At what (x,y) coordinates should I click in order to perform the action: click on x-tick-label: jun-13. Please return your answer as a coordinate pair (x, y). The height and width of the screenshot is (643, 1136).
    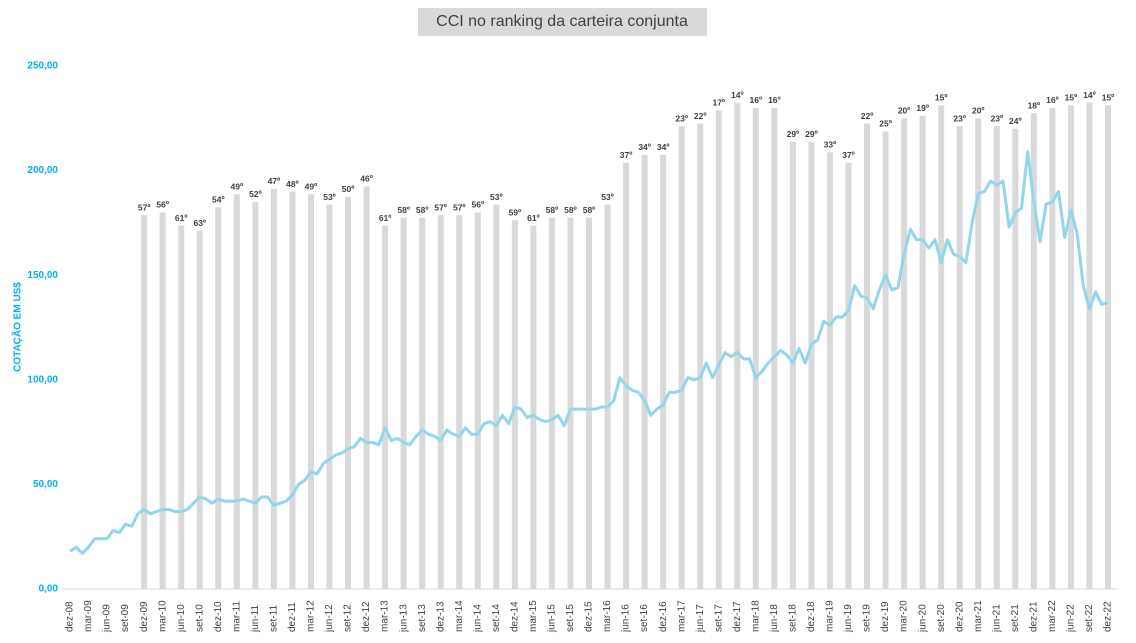
    Looking at the image, I should click on (403, 618).